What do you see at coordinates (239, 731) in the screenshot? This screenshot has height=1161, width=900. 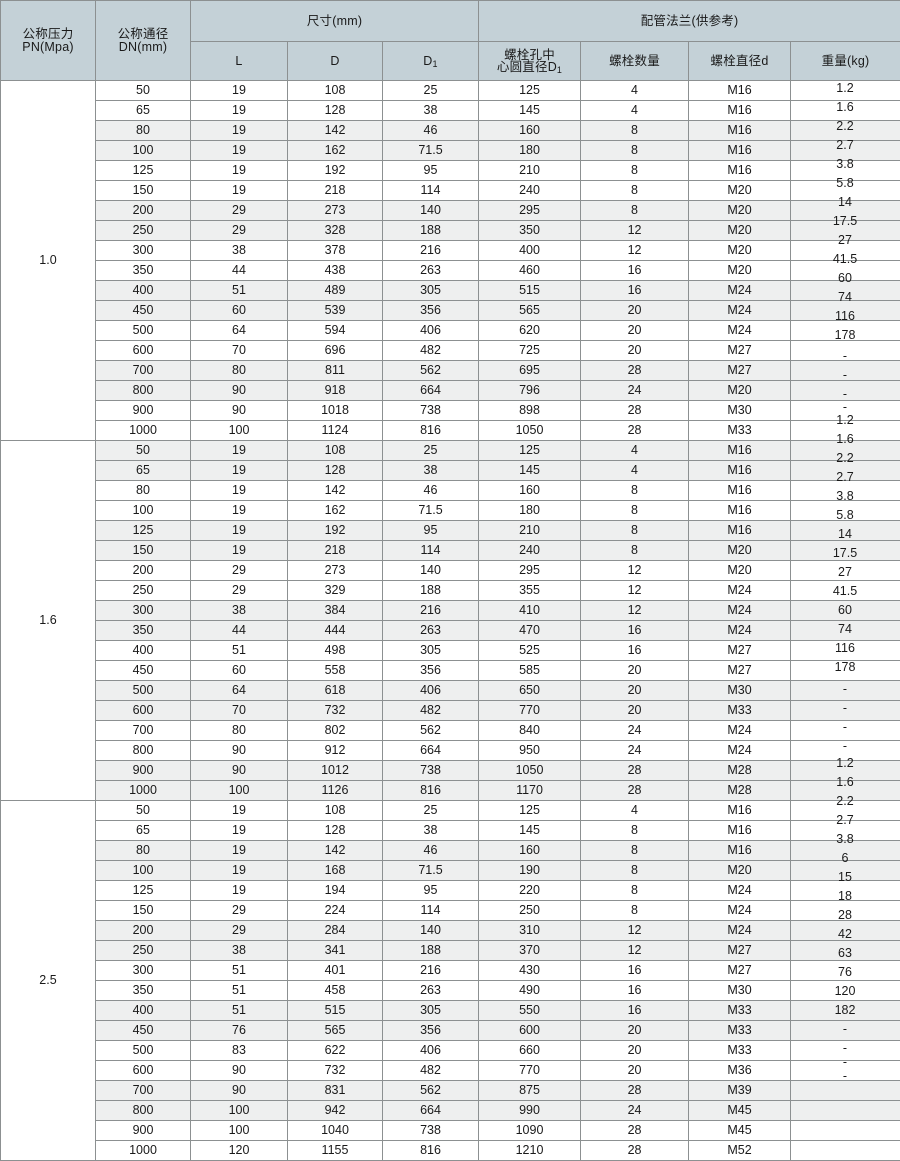 I see `cell-l: 80` at bounding box center [239, 731].